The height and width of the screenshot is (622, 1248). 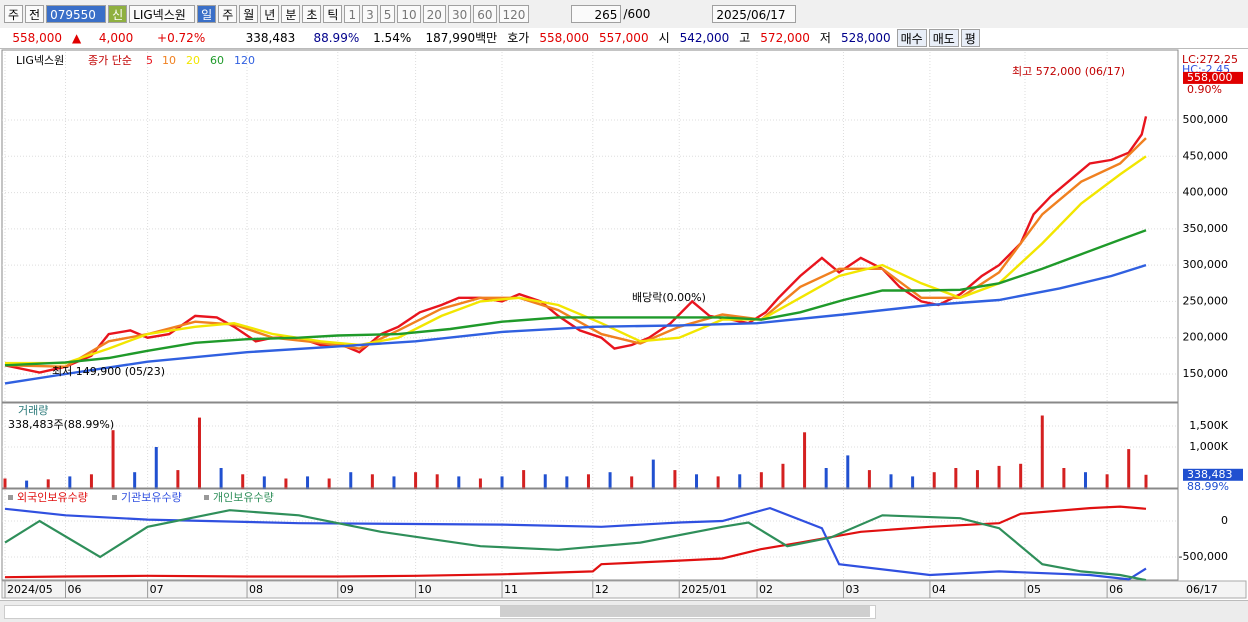 What do you see at coordinates (207, 14) in the screenshot?
I see `period-button: 일` at bounding box center [207, 14].